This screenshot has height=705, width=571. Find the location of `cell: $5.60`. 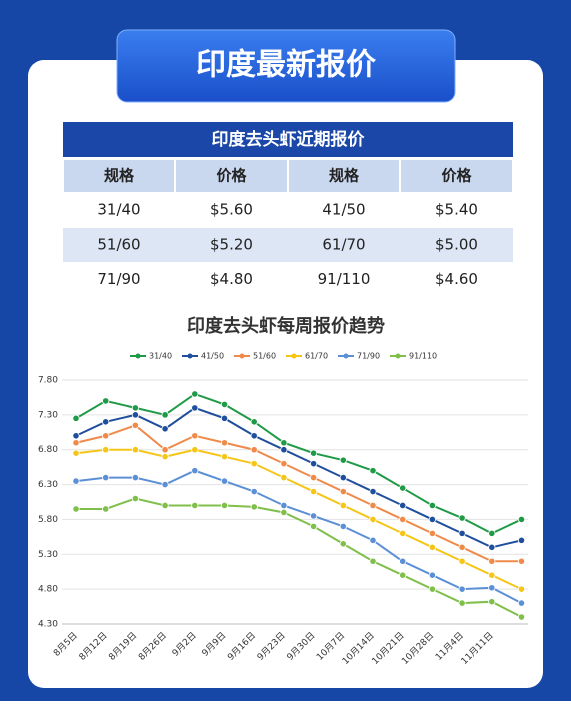

cell: $5.60 is located at coordinates (231, 210).